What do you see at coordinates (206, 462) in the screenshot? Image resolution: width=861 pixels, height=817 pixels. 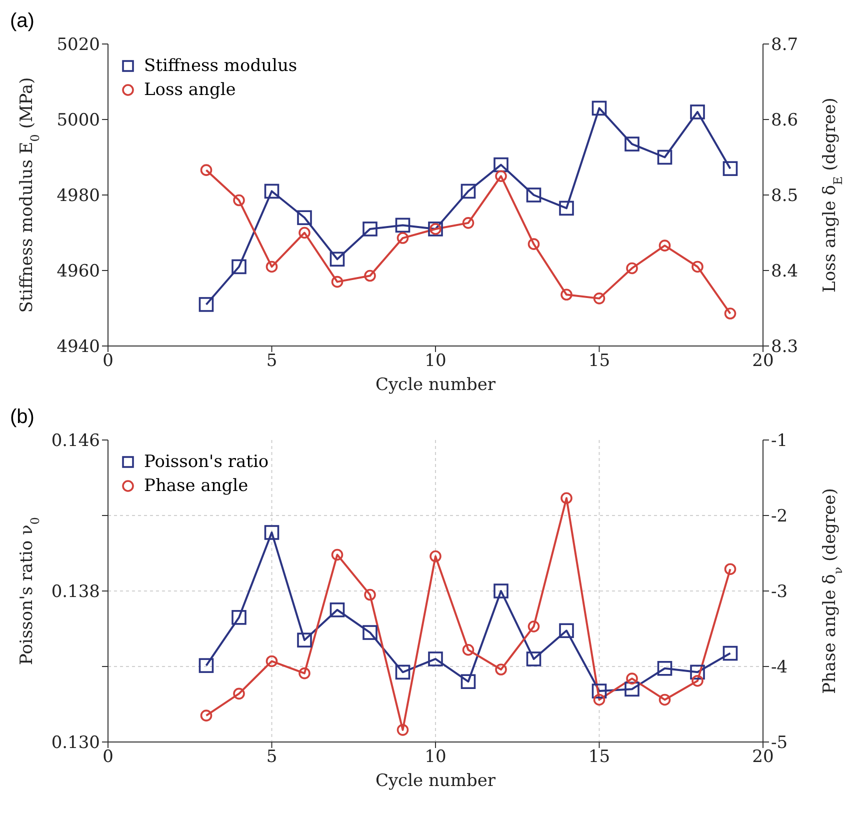 I see `legend-label: Poisson's ratio` at bounding box center [206, 462].